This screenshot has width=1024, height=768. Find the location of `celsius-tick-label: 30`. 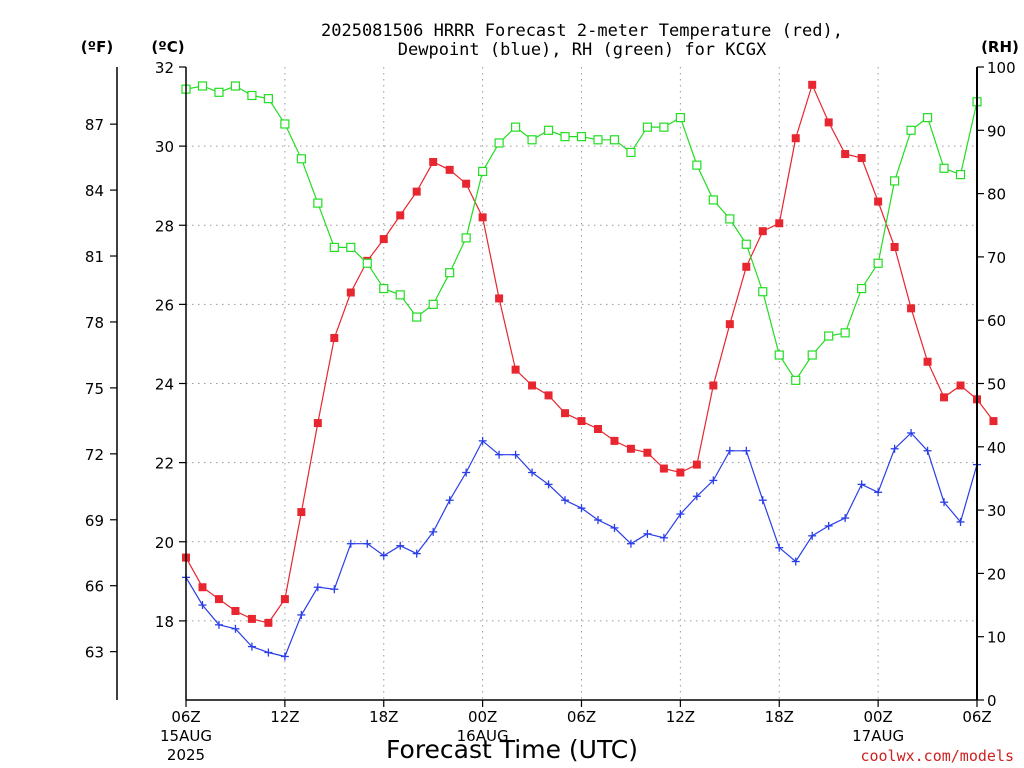

celsius-tick-label: 30 is located at coordinates (164, 147).